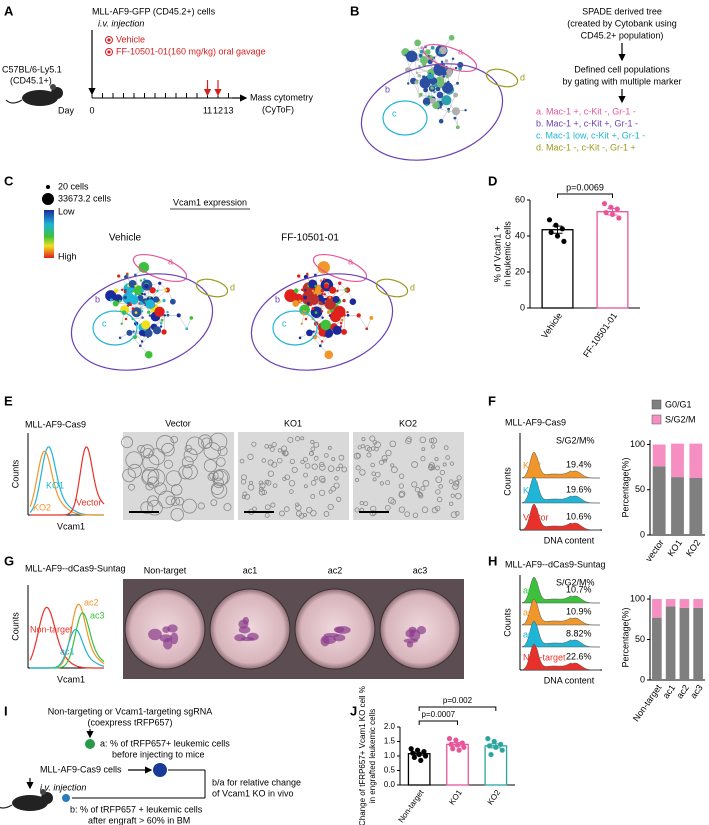 This screenshot has width=709, height=825. Describe the element at coordinates (158, 754) in the screenshot. I see `label: before injecting to mice` at that location.